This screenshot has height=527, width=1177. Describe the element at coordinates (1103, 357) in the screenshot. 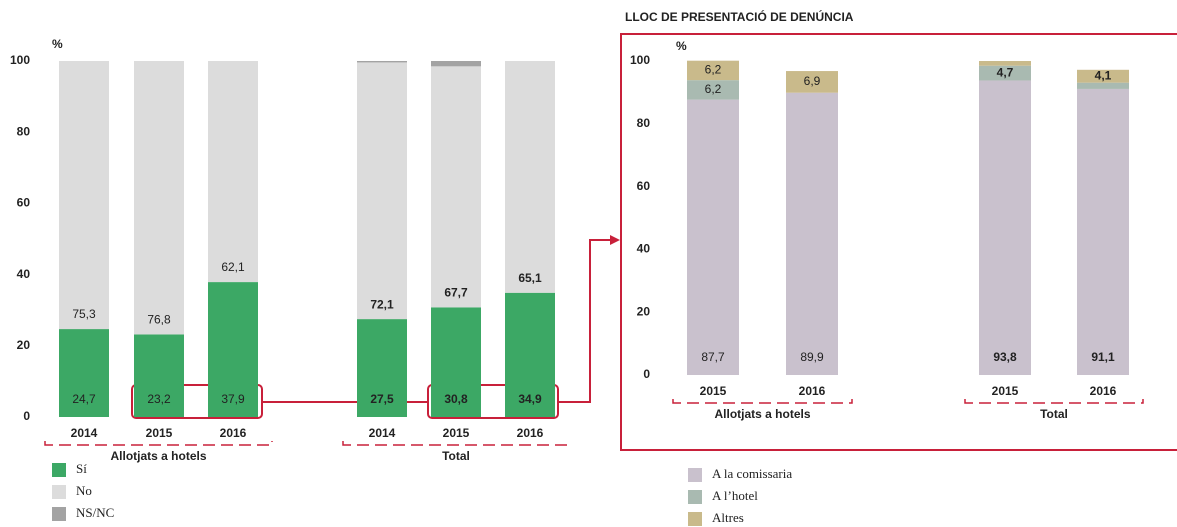

I see `data-label: 91,1` at that location.